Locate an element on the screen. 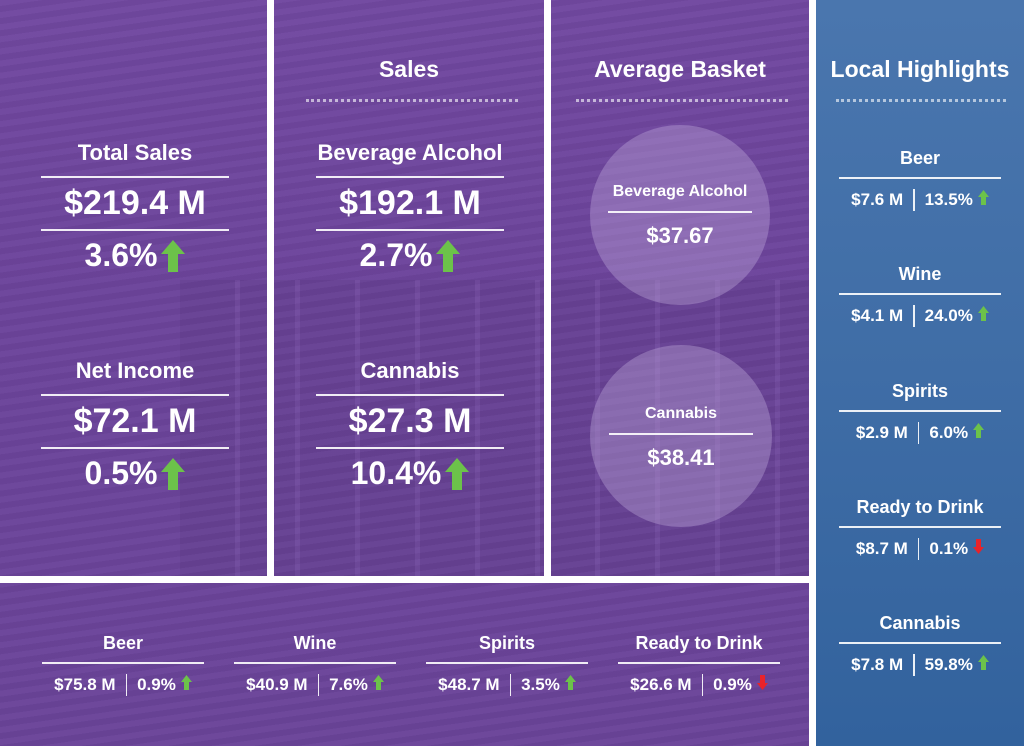 The height and width of the screenshot is (746, 1024). local-item-change: 13.5% is located at coordinates (948, 199).